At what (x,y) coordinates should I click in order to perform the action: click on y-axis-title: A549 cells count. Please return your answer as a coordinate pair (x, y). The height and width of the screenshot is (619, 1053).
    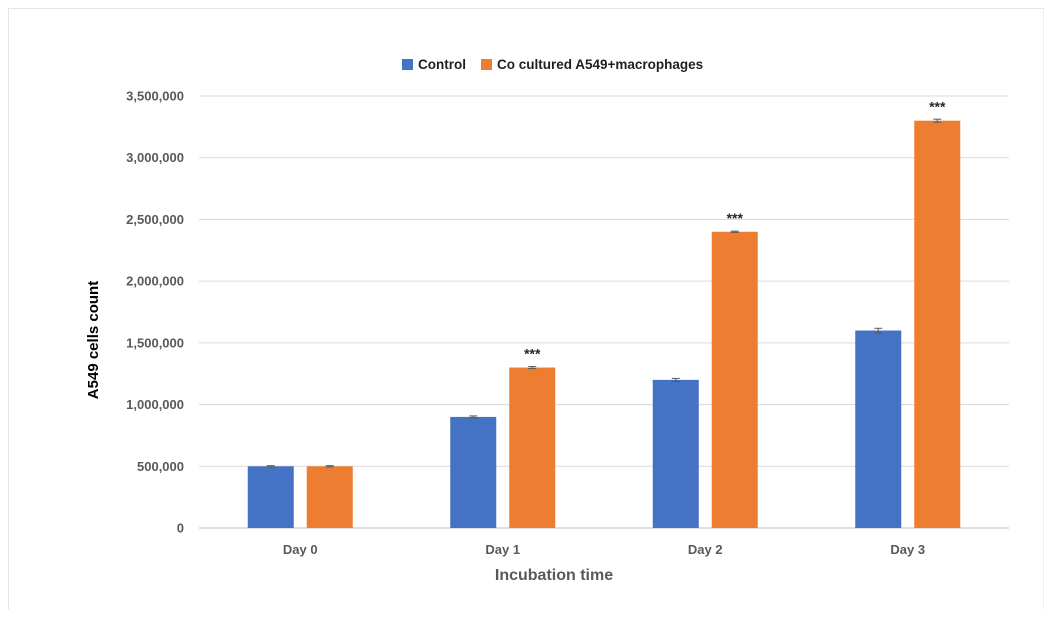
    Looking at the image, I should click on (93, 340).